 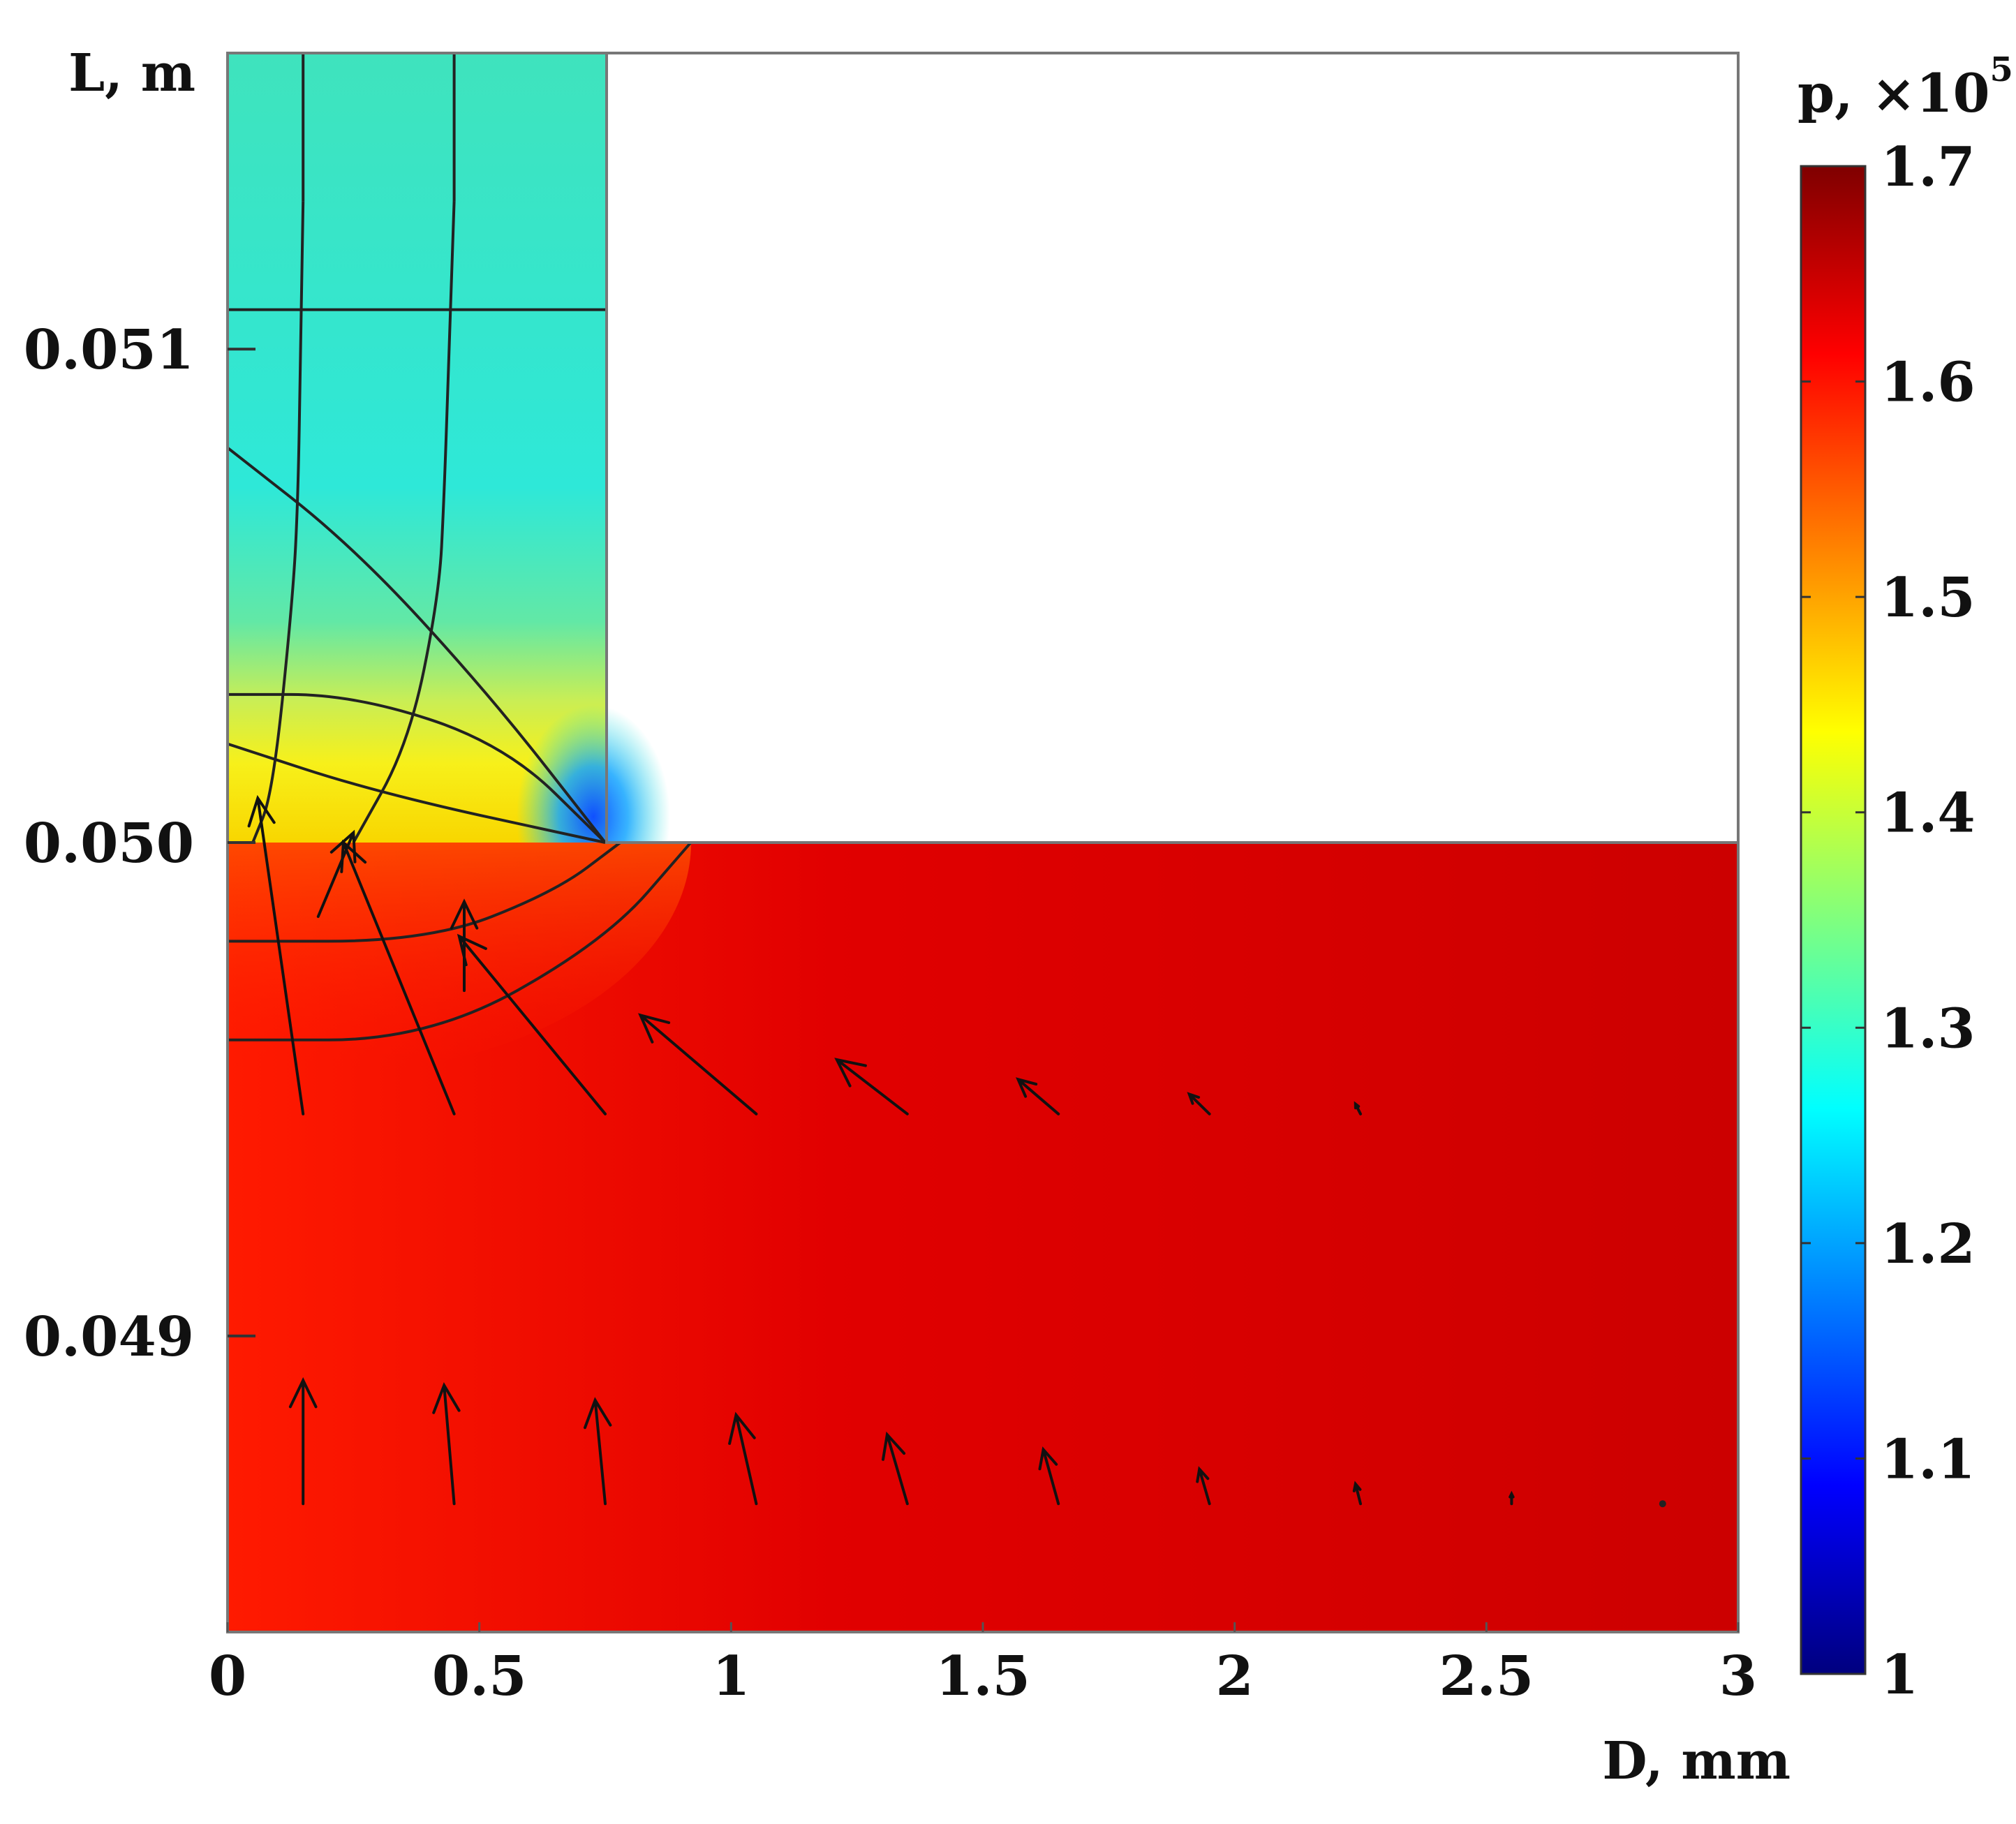 What do you see at coordinates (109, 843) in the screenshot?
I see `y-tick-label: 0.050` at bounding box center [109, 843].